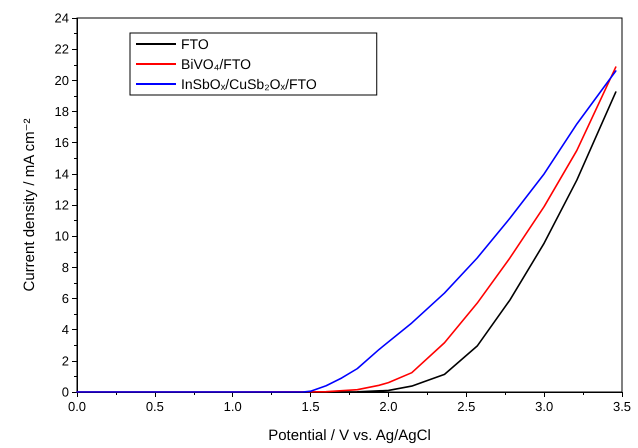 Image resolution: width=638 pixels, height=448 pixels. I want to click on y-tick-label: 22, so click(61, 49).